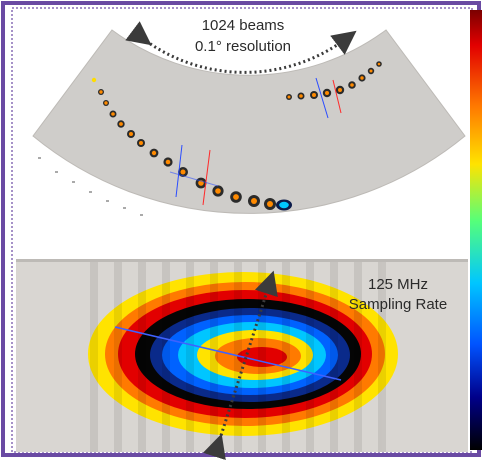 The width and height of the screenshot is (486, 461). I want to click on sampling-label: Sampling Rate, so click(398, 304).